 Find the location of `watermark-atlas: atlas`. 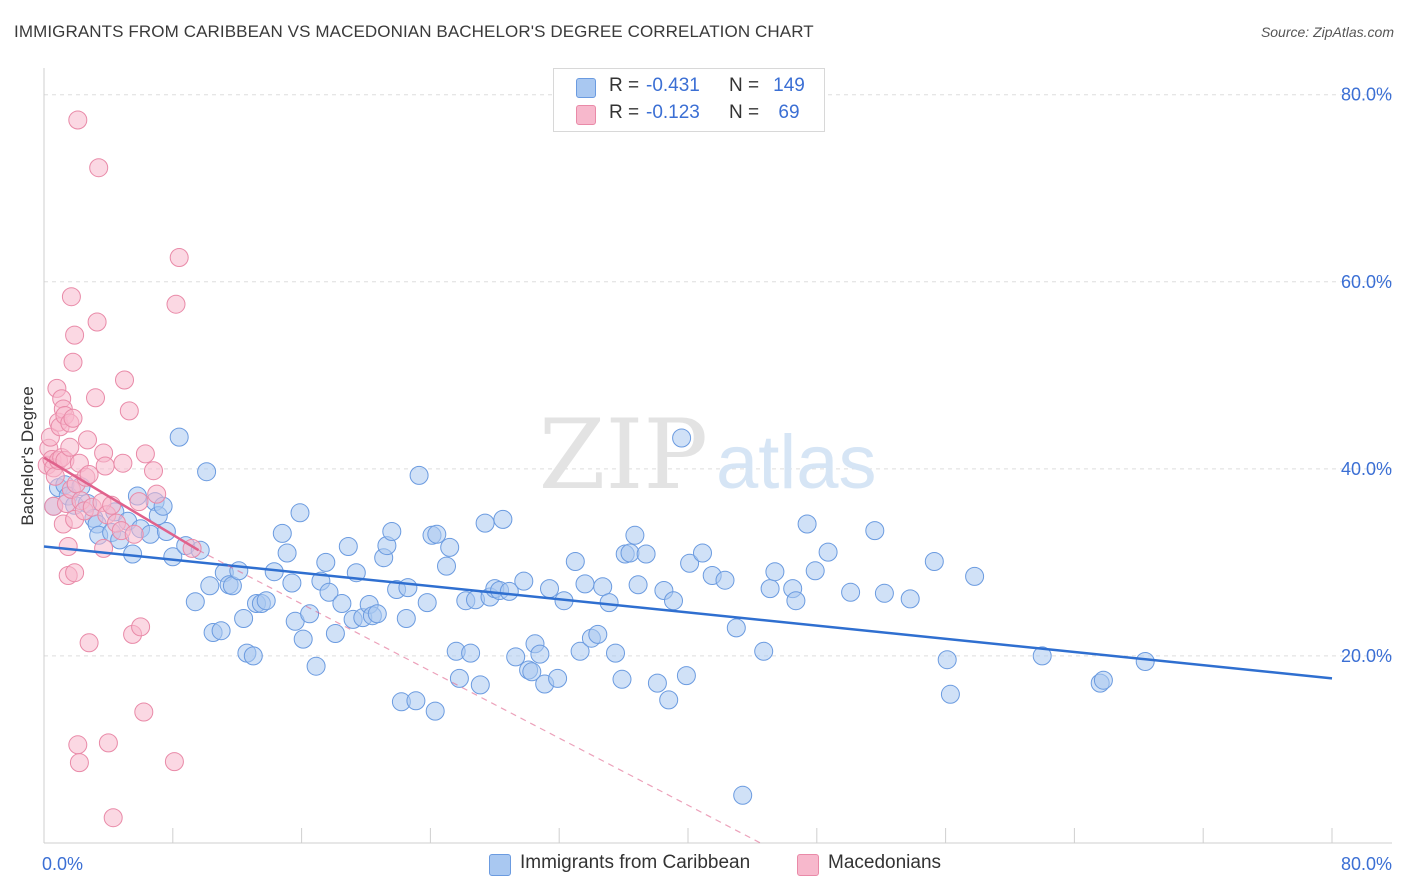

watermark-atlas: atlas is located at coordinates (796, 462).